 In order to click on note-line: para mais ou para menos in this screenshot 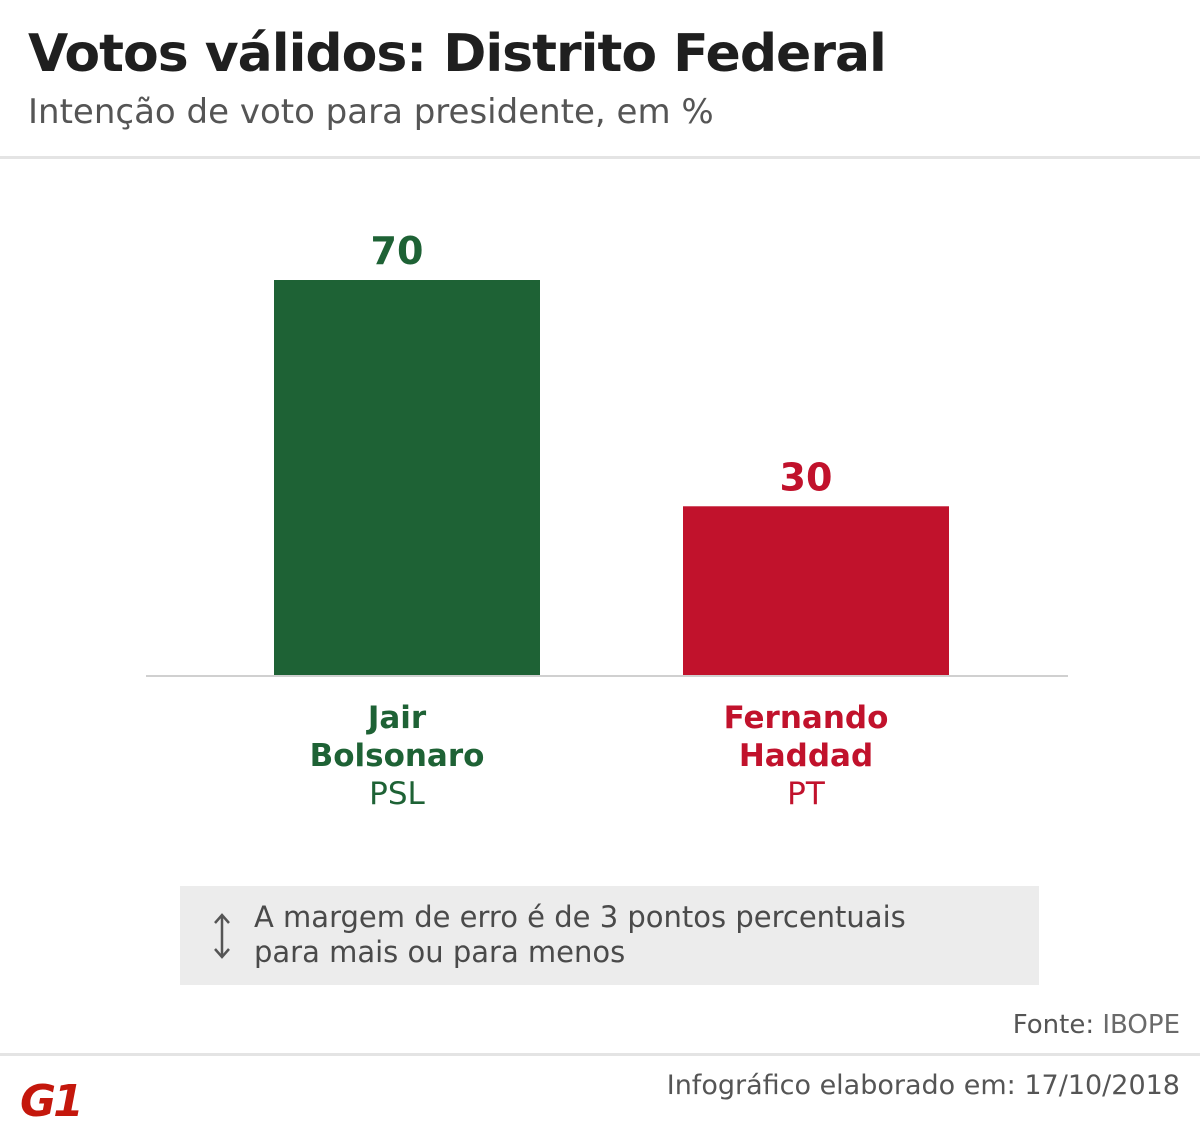, I will do `click(440, 952)`.